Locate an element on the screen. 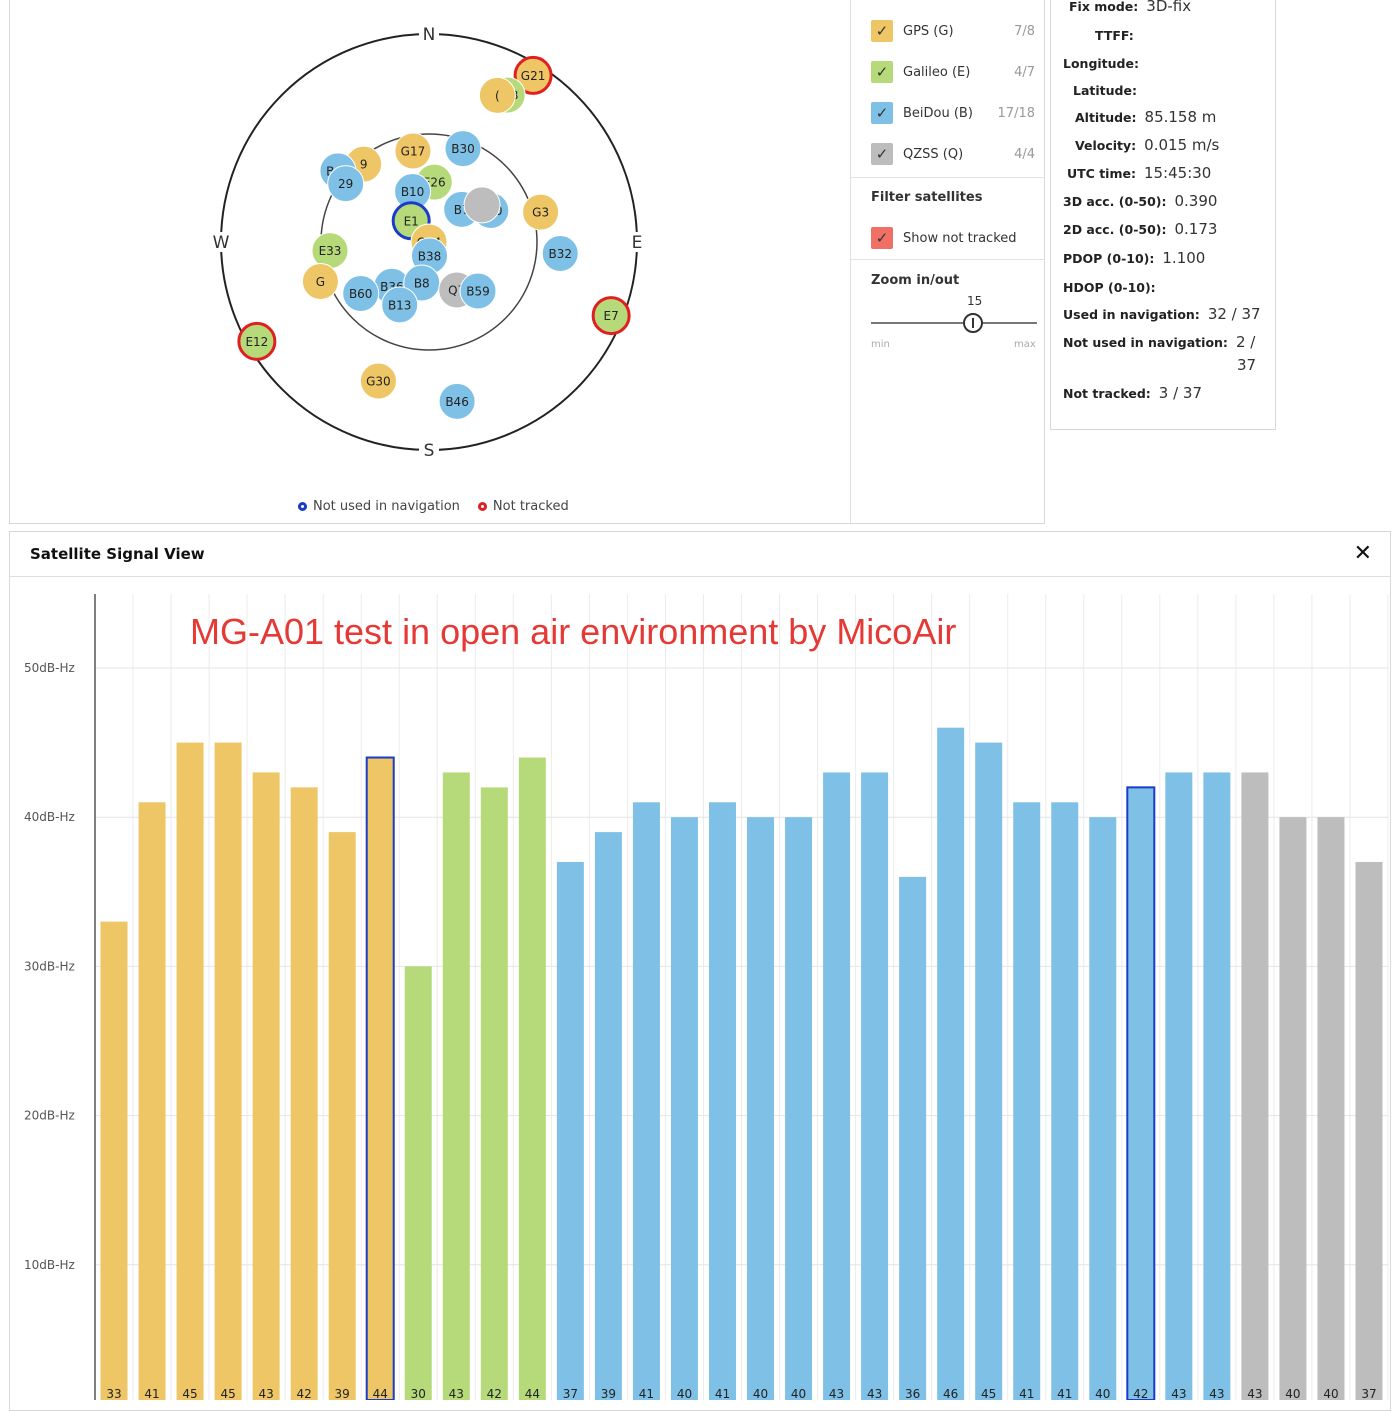  constellation-count: 17/18 is located at coordinates (1016, 113).